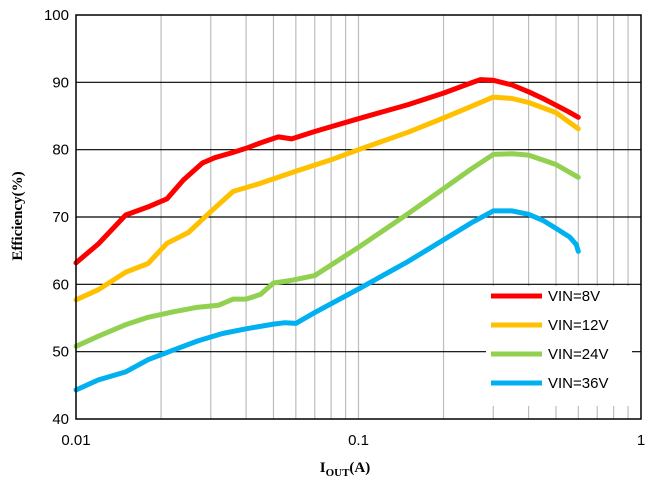 The image size is (657, 484). I want to click on x-axis-title: IOUT(A), so click(345, 469).